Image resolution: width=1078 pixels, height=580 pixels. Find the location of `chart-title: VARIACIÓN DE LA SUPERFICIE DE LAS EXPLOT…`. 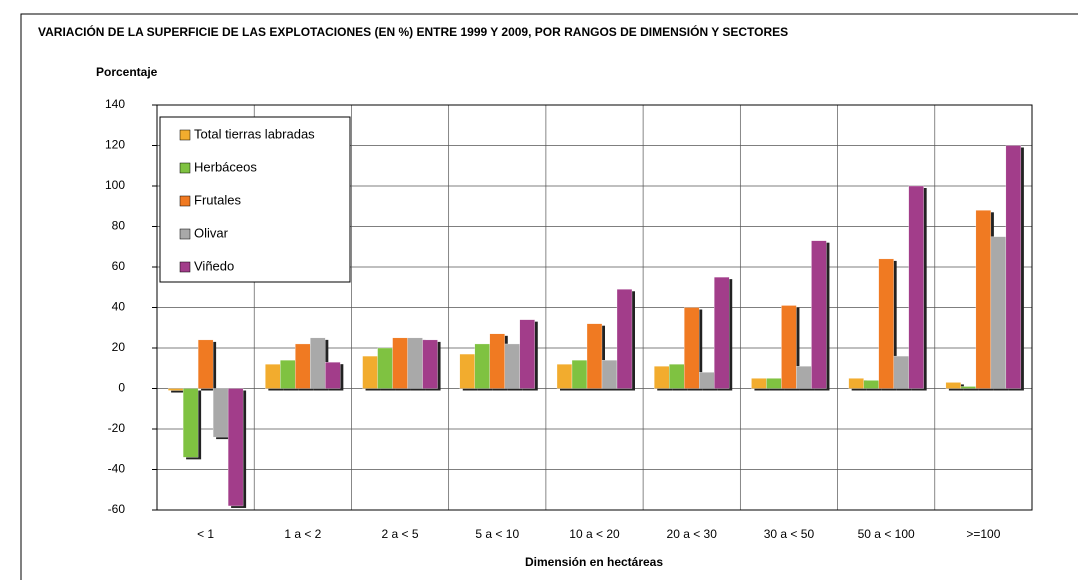

chart-title: VARIACIÓN DE LA SUPERFICIE DE LAS EXPLOT… is located at coordinates (413, 31).